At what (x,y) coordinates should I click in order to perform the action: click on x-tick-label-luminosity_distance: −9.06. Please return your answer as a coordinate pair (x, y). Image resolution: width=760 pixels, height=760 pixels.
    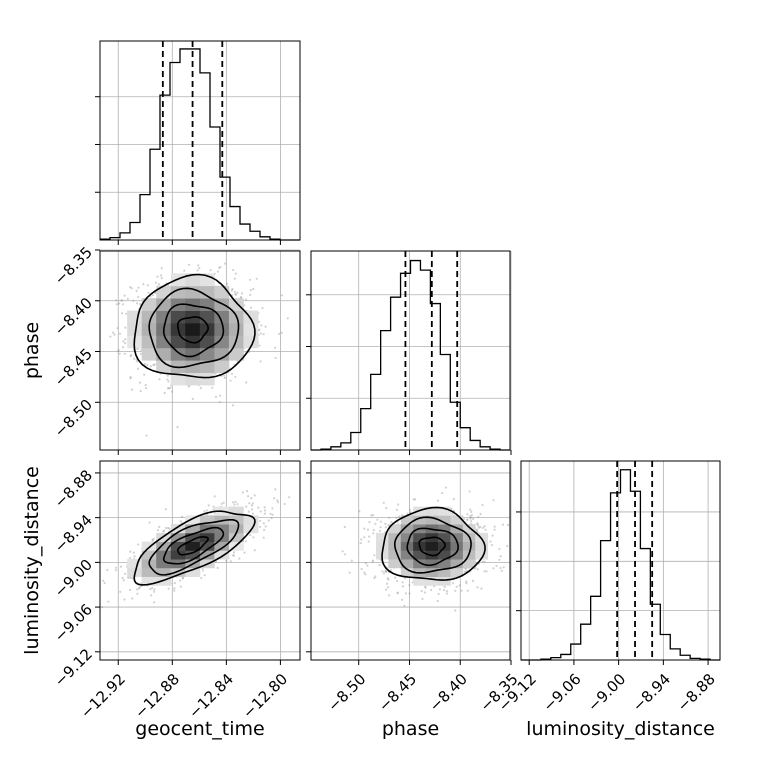
    Looking at the image, I should click on (561, 692).